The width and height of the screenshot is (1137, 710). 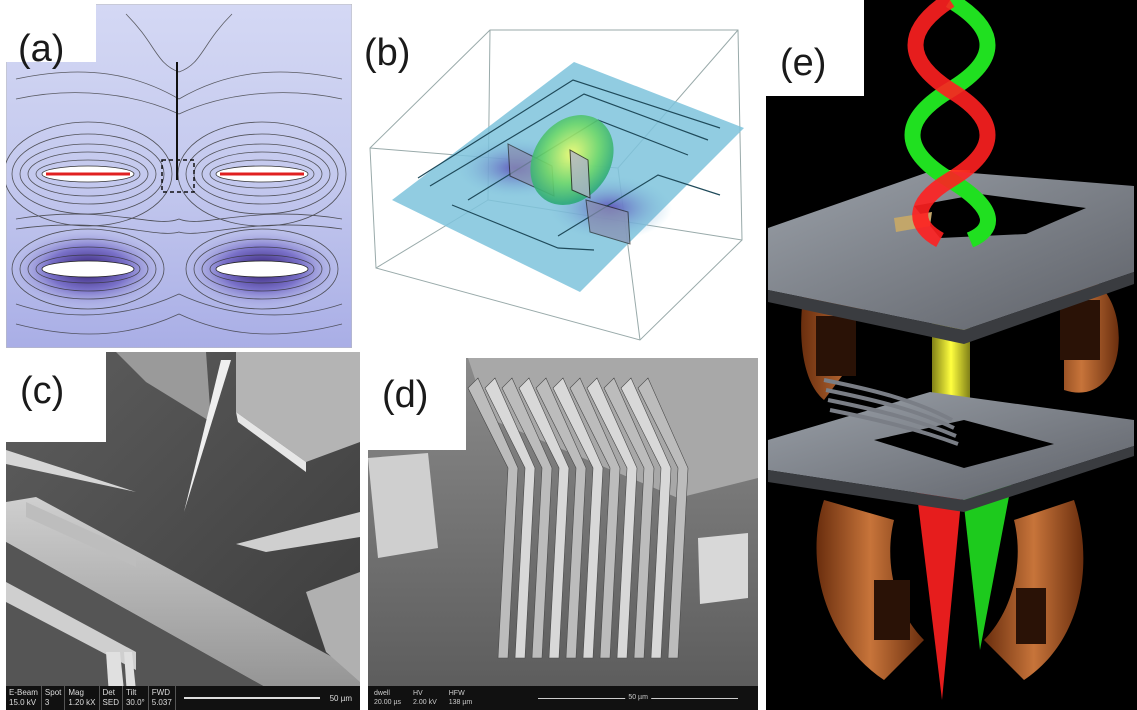 I want to click on lower-right-electrode, so click(x=262, y=269).